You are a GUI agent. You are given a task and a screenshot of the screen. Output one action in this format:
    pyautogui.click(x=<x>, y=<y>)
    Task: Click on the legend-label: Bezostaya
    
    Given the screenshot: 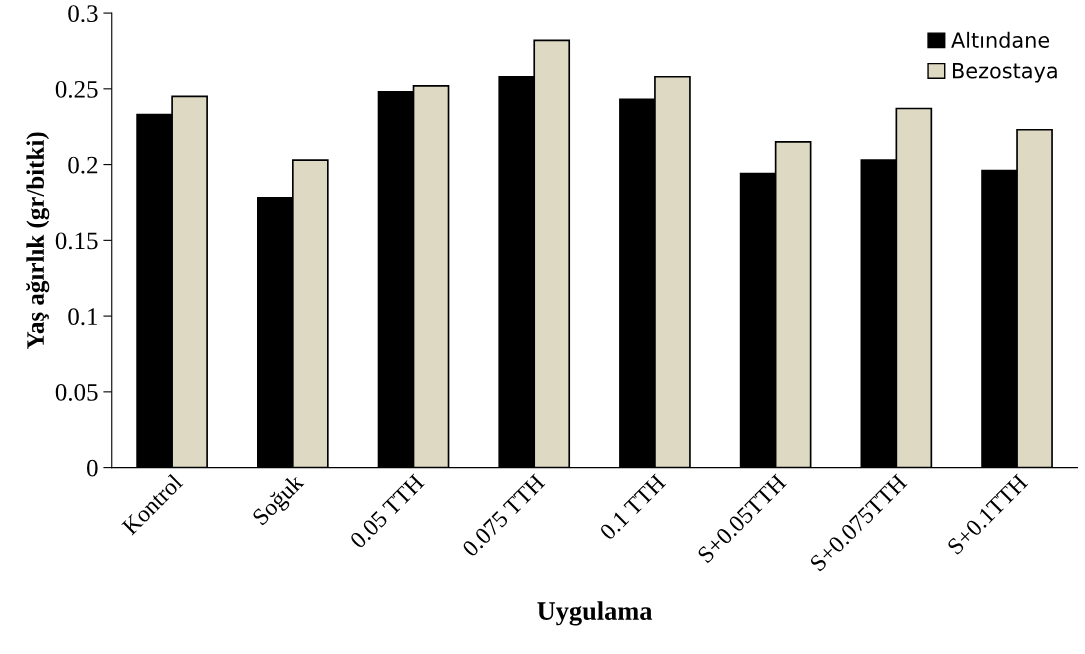 What is the action you would take?
    pyautogui.click(x=1005, y=73)
    